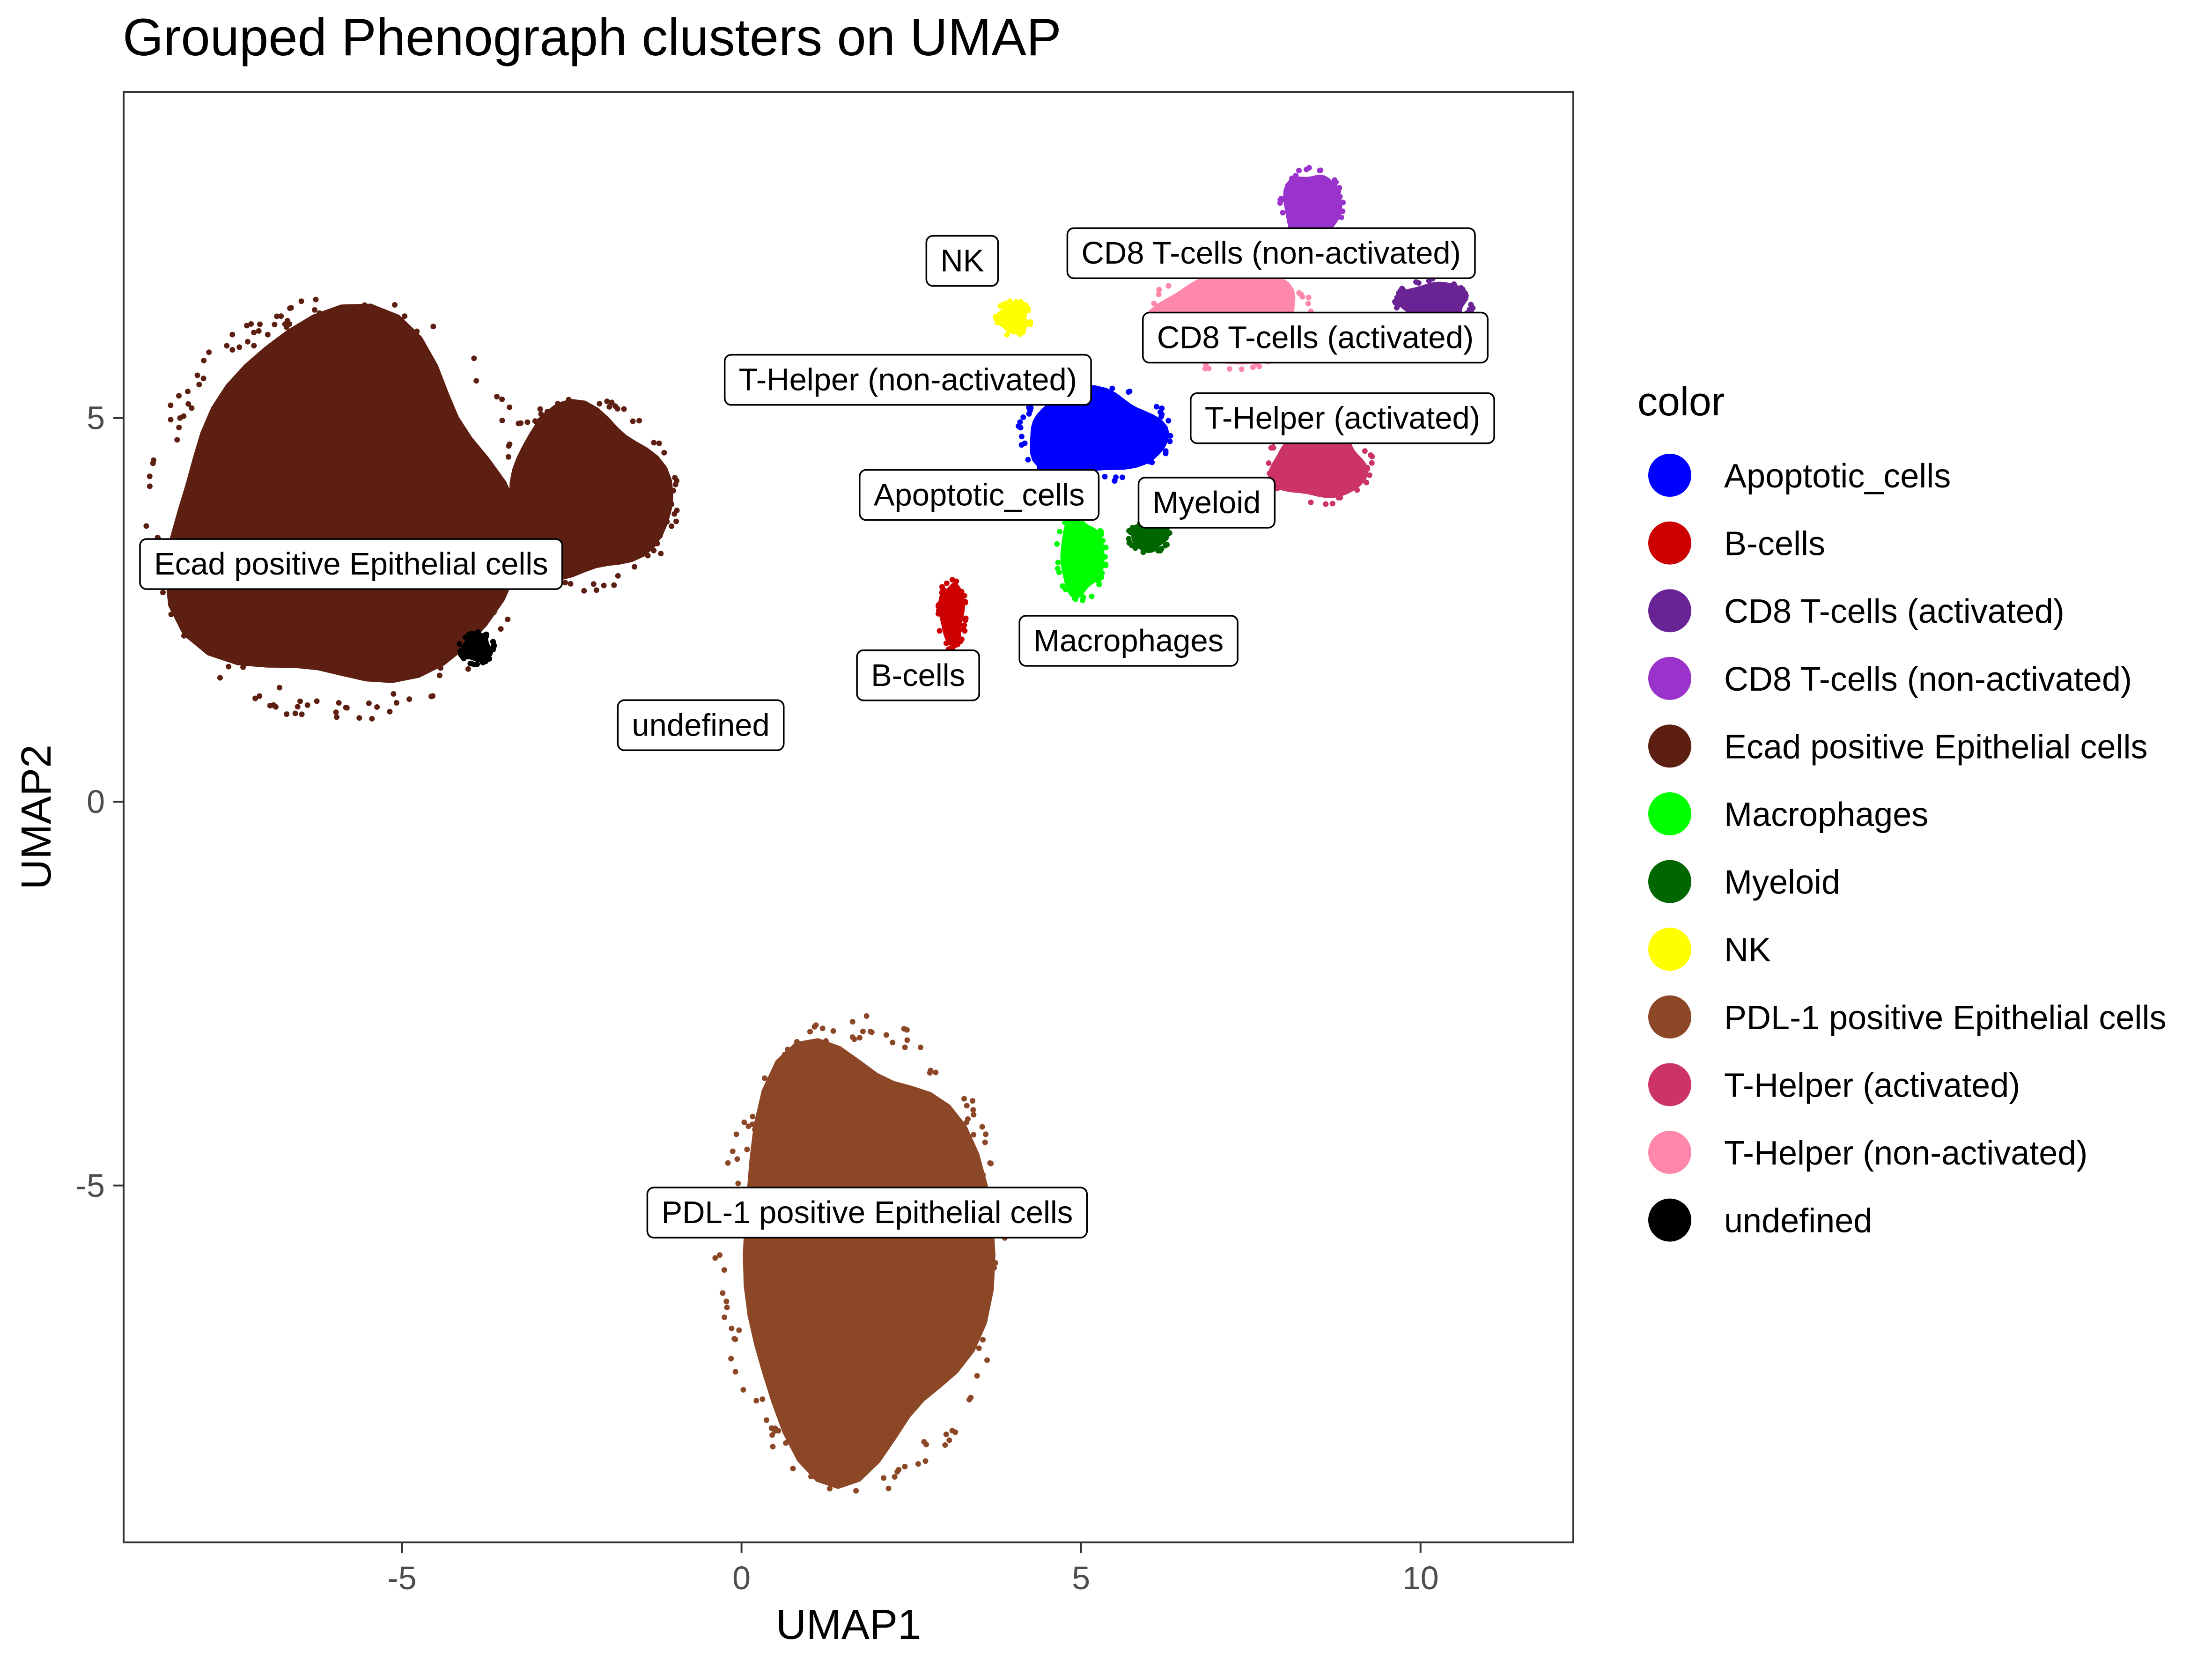 This screenshot has width=2212, height=1659. What do you see at coordinates (1420, 1578) in the screenshot?
I see `x-tick-label: 10` at bounding box center [1420, 1578].